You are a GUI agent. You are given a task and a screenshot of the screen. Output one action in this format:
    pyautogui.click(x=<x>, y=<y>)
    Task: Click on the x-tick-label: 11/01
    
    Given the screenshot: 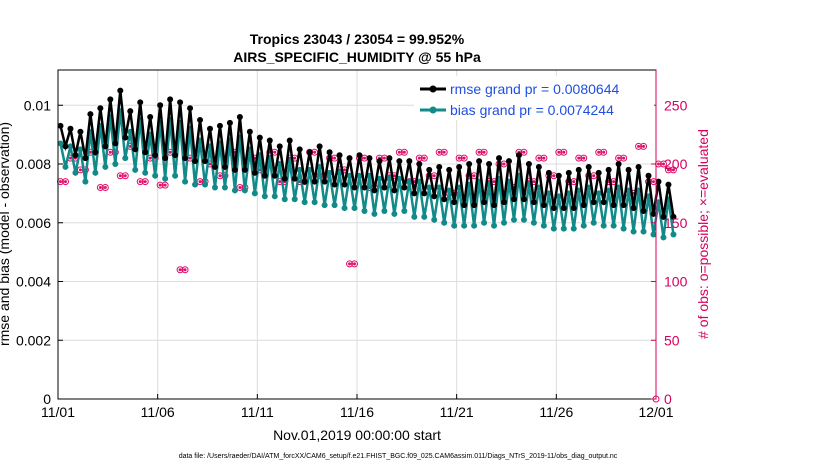 What is the action you would take?
    pyautogui.click(x=58, y=412)
    